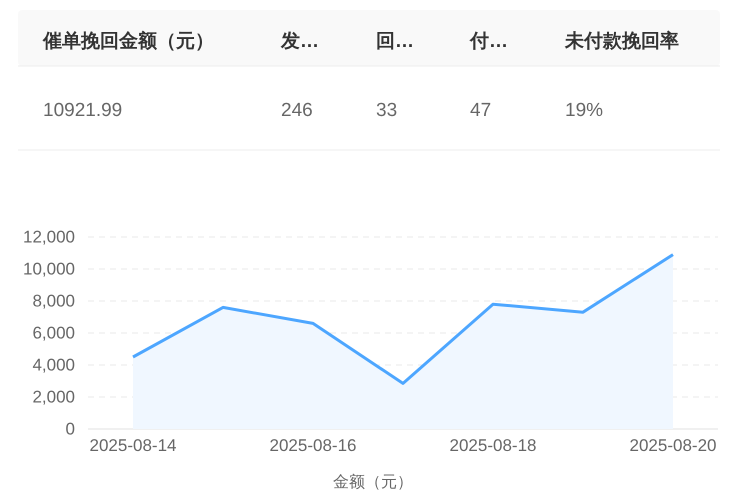 Image resolution: width=749 pixels, height=495 pixels. I want to click on category-label: 未付款挽回率, so click(621, 41).